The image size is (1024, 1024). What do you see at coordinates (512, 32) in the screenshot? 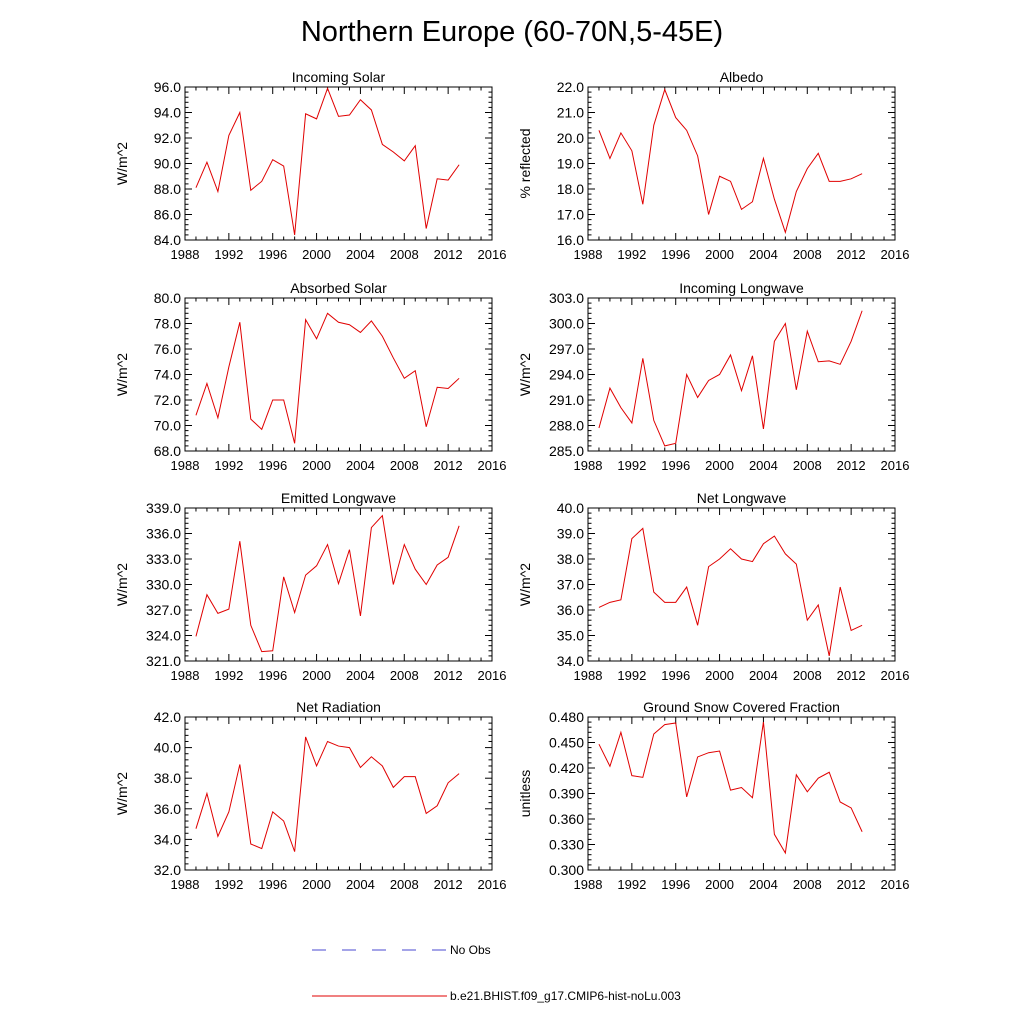
I see `figure-title: Northern Europe (60-70N,5-45E)` at bounding box center [512, 32].